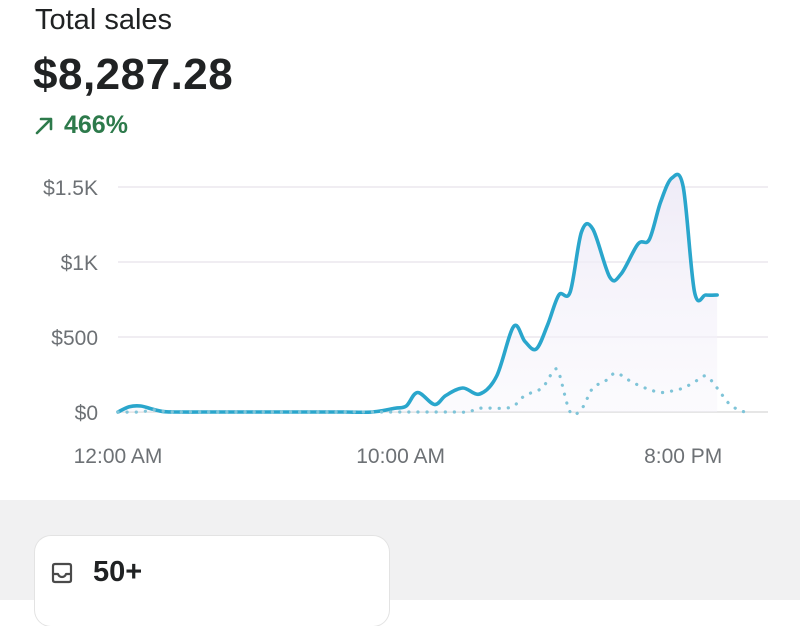  What do you see at coordinates (118, 456) in the screenshot?
I see `x-tick-label: 12:00 AM` at bounding box center [118, 456].